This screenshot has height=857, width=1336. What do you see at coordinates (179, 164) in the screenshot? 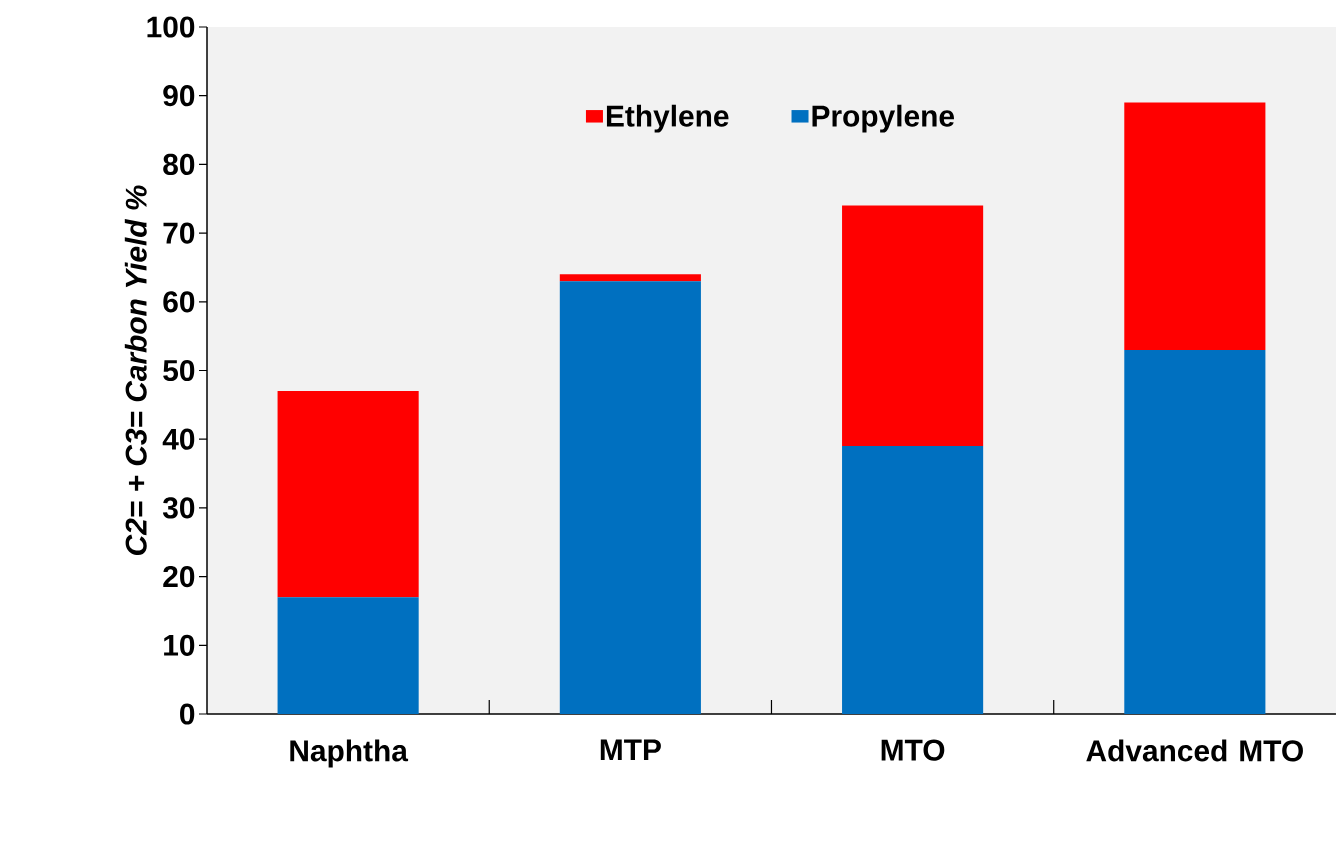
I see `y-tick-label: 80` at bounding box center [179, 164].